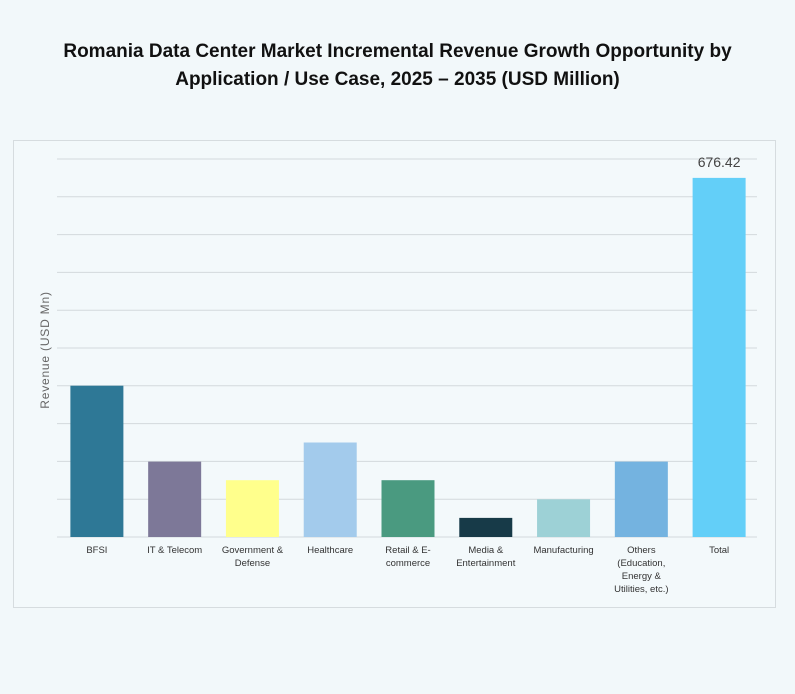 The height and width of the screenshot is (694, 795). I want to click on x-tick-label-8: Total, so click(719, 550).